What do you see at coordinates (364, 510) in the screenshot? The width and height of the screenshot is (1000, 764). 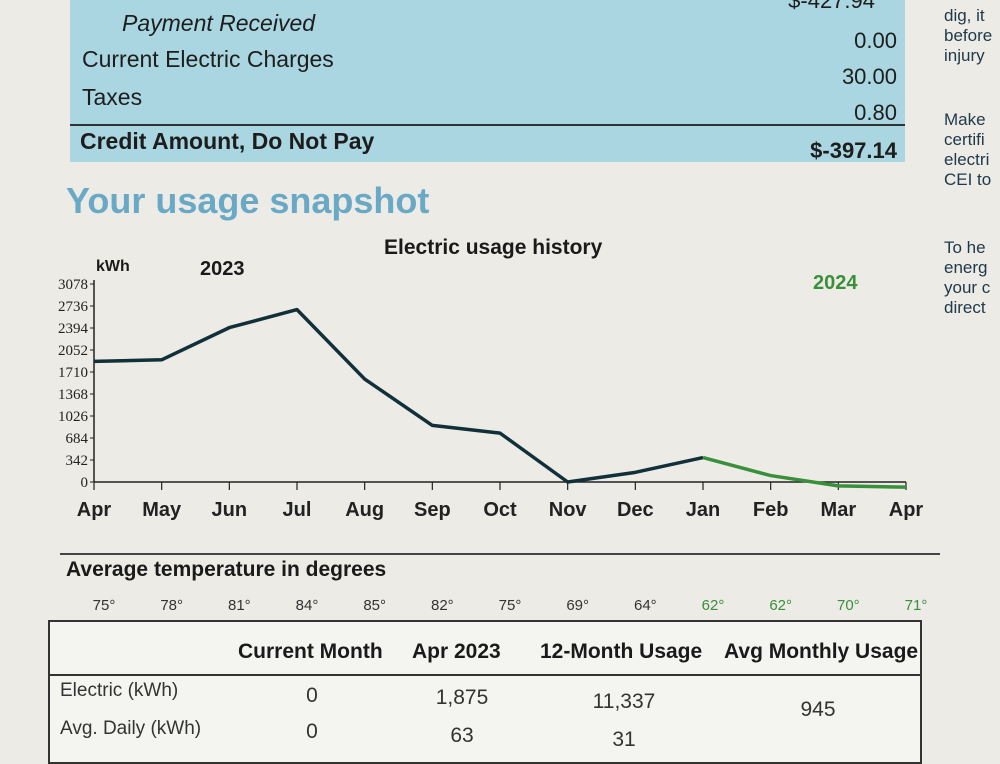 I see `x-tick-label: Aug` at bounding box center [364, 510].